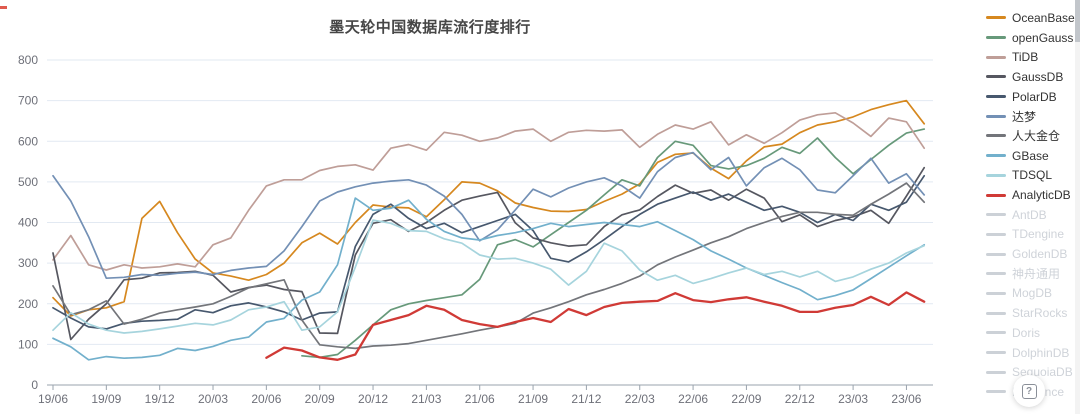 The width and height of the screenshot is (1080, 414). What do you see at coordinates (1024, 116) in the screenshot?
I see `legend-label: 达梦` at bounding box center [1024, 116].